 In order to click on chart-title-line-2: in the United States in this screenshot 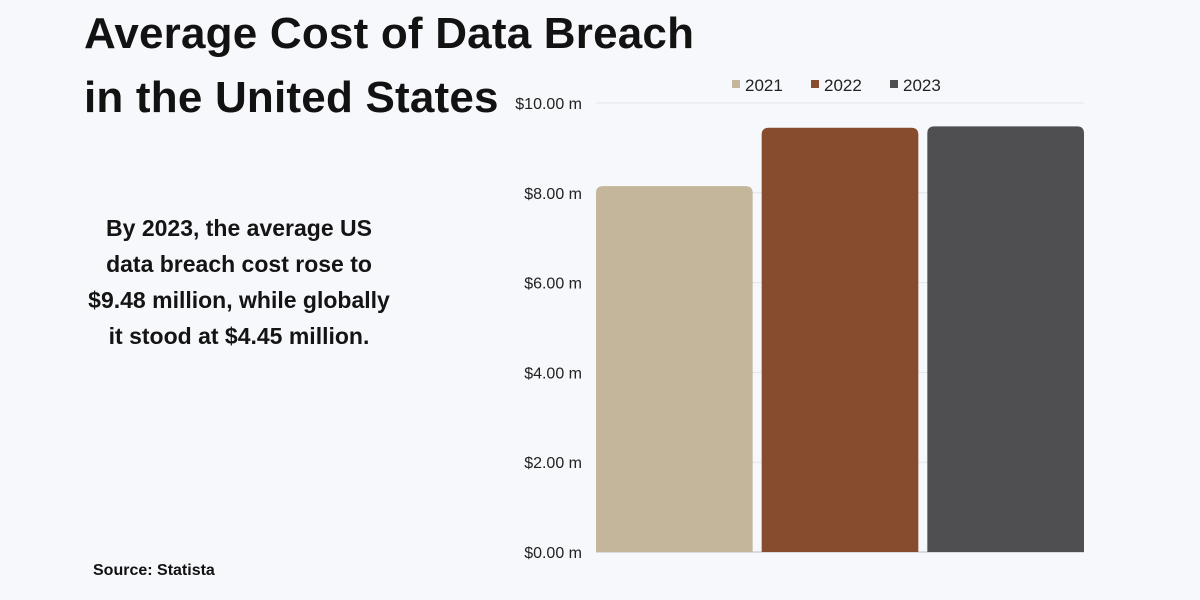, I will do `click(291, 97)`.